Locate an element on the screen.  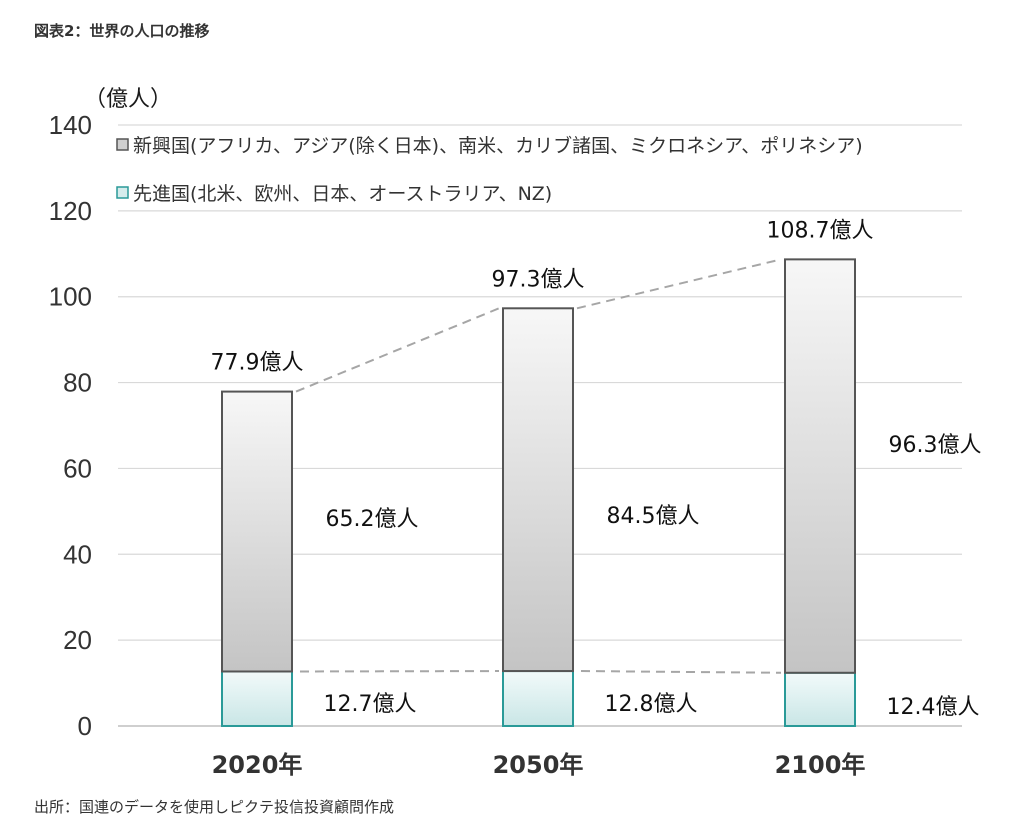
x-category-label: 2050年 is located at coordinates (538, 765).